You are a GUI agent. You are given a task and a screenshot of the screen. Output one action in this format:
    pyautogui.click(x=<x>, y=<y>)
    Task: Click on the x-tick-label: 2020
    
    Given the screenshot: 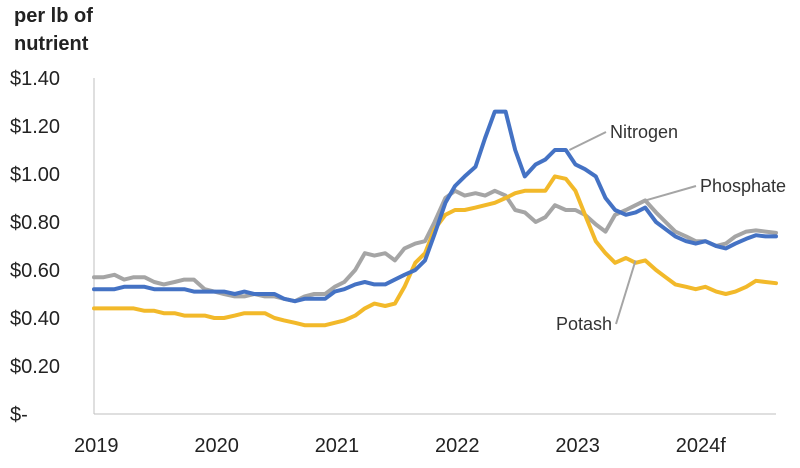 What is the action you would take?
    pyautogui.click(x=216, y=446)
    